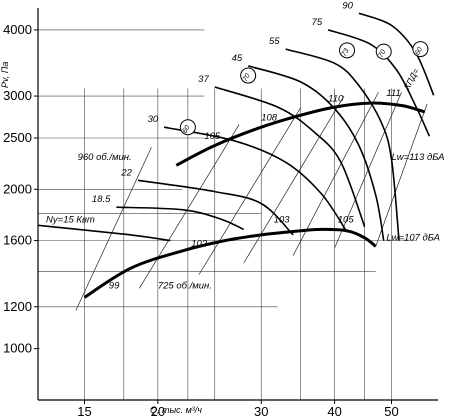  I want to click on sound-level-label: Lw=107 дБА, so click(413, 238).